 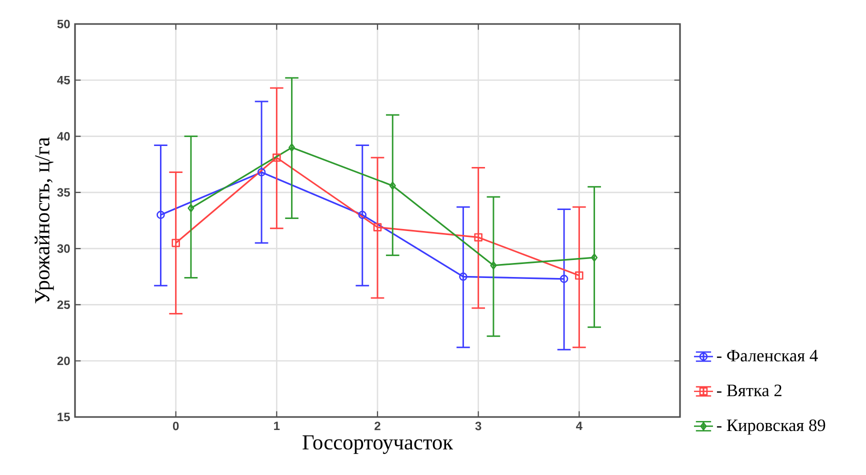 I want to click on x-tick-label: 2, so click(x=377, y=426).